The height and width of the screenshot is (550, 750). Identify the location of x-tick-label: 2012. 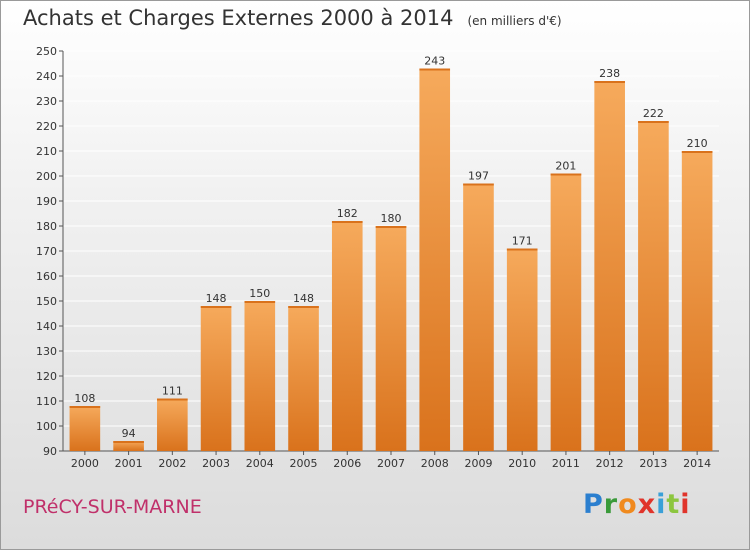
(610, 463).